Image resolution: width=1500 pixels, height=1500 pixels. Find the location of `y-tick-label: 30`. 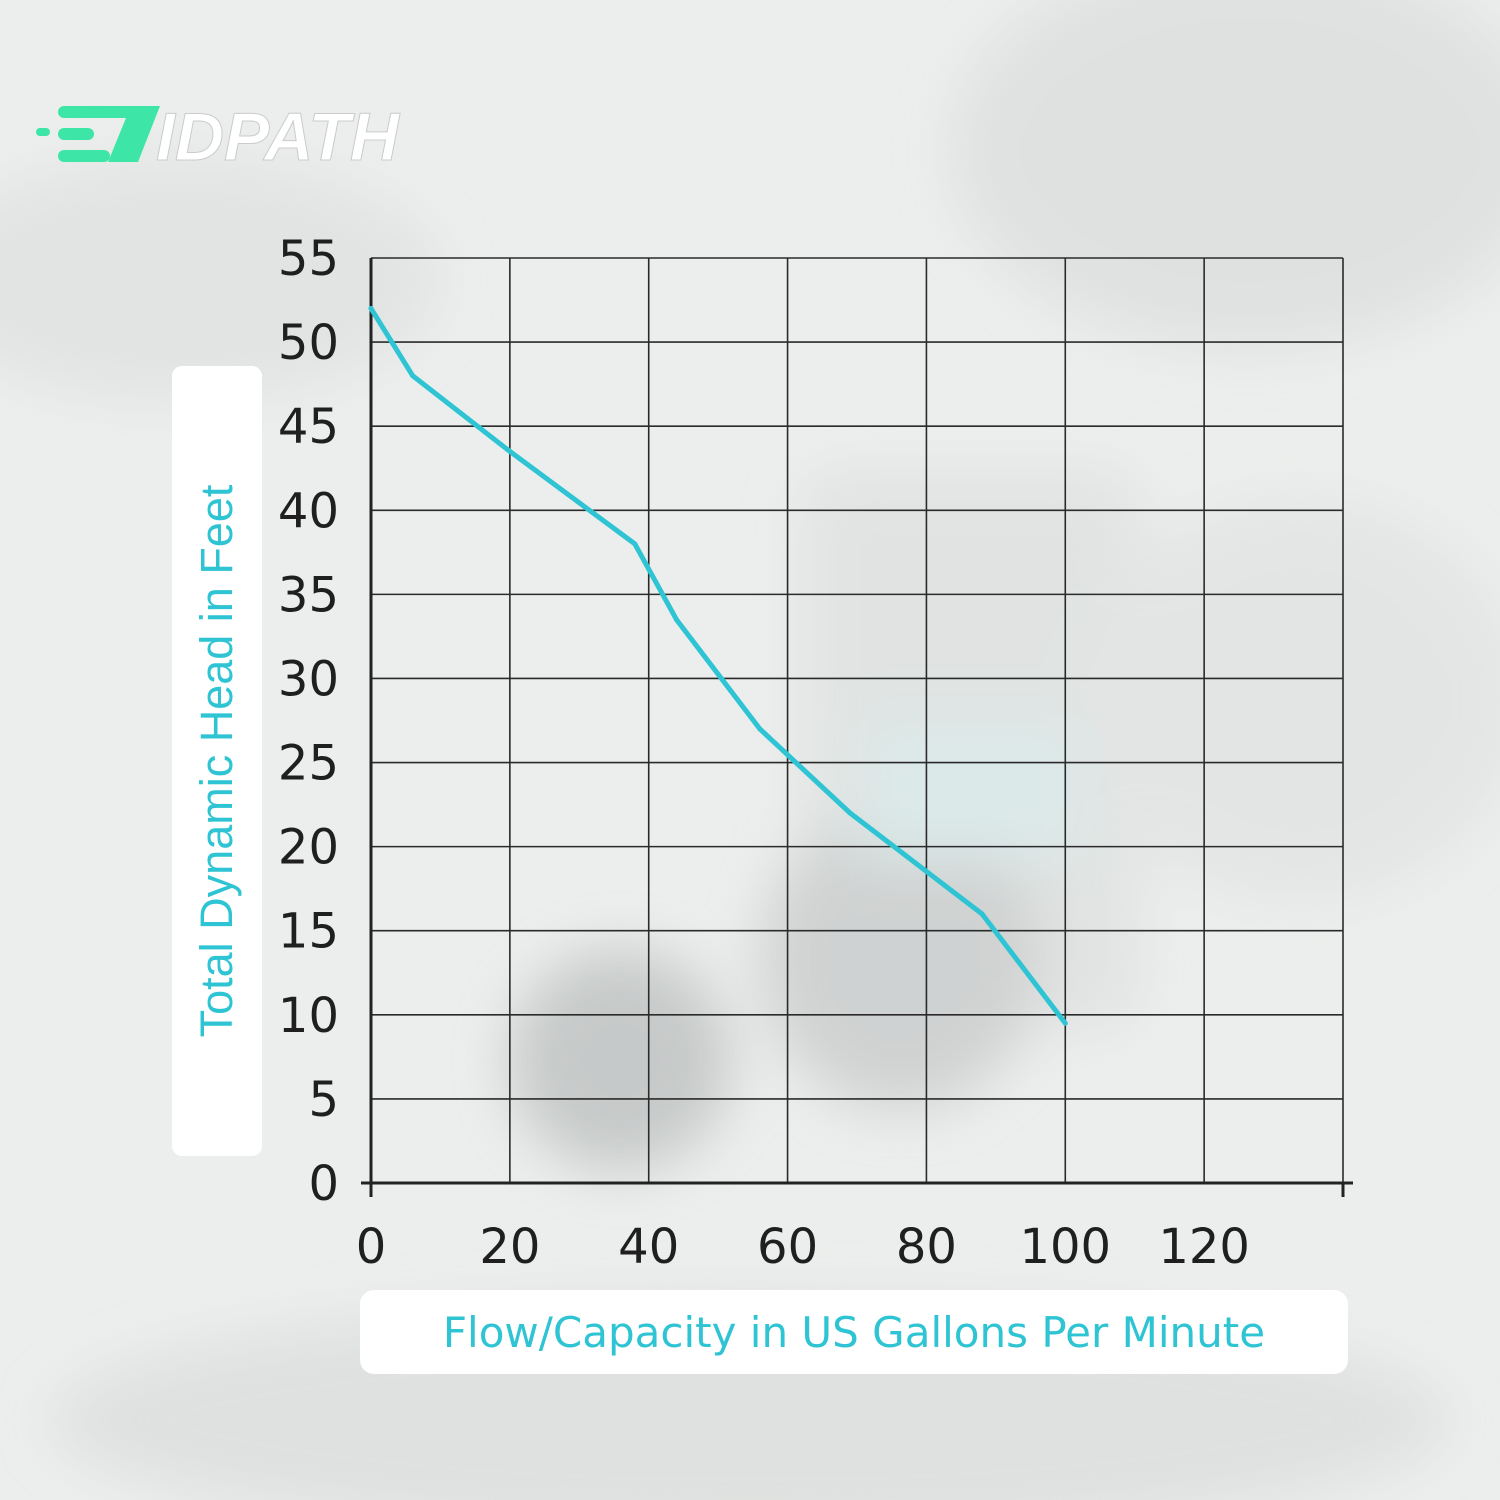

y-tick-label: 30 is located at coordinates (308, 679).